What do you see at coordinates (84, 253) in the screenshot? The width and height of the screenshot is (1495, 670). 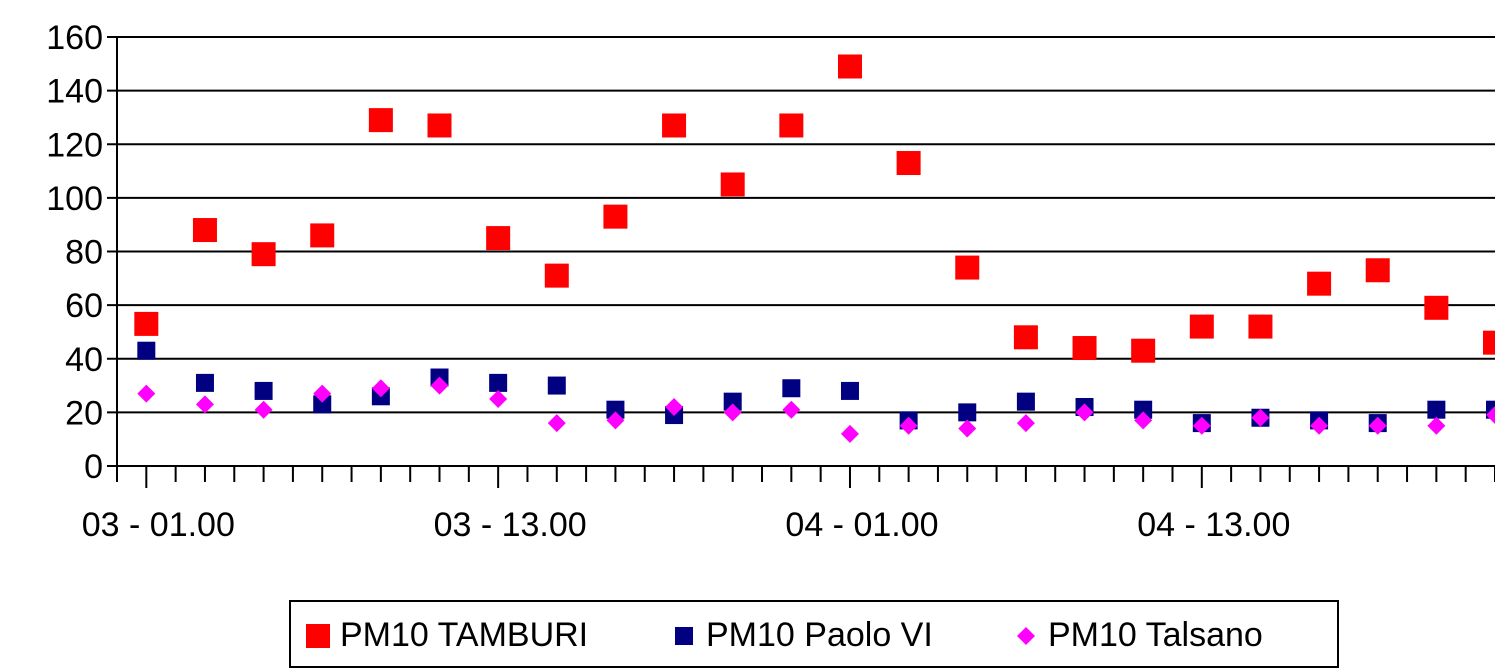 I see `y-tick-label-4: 80` at bounding box center [84, 253].